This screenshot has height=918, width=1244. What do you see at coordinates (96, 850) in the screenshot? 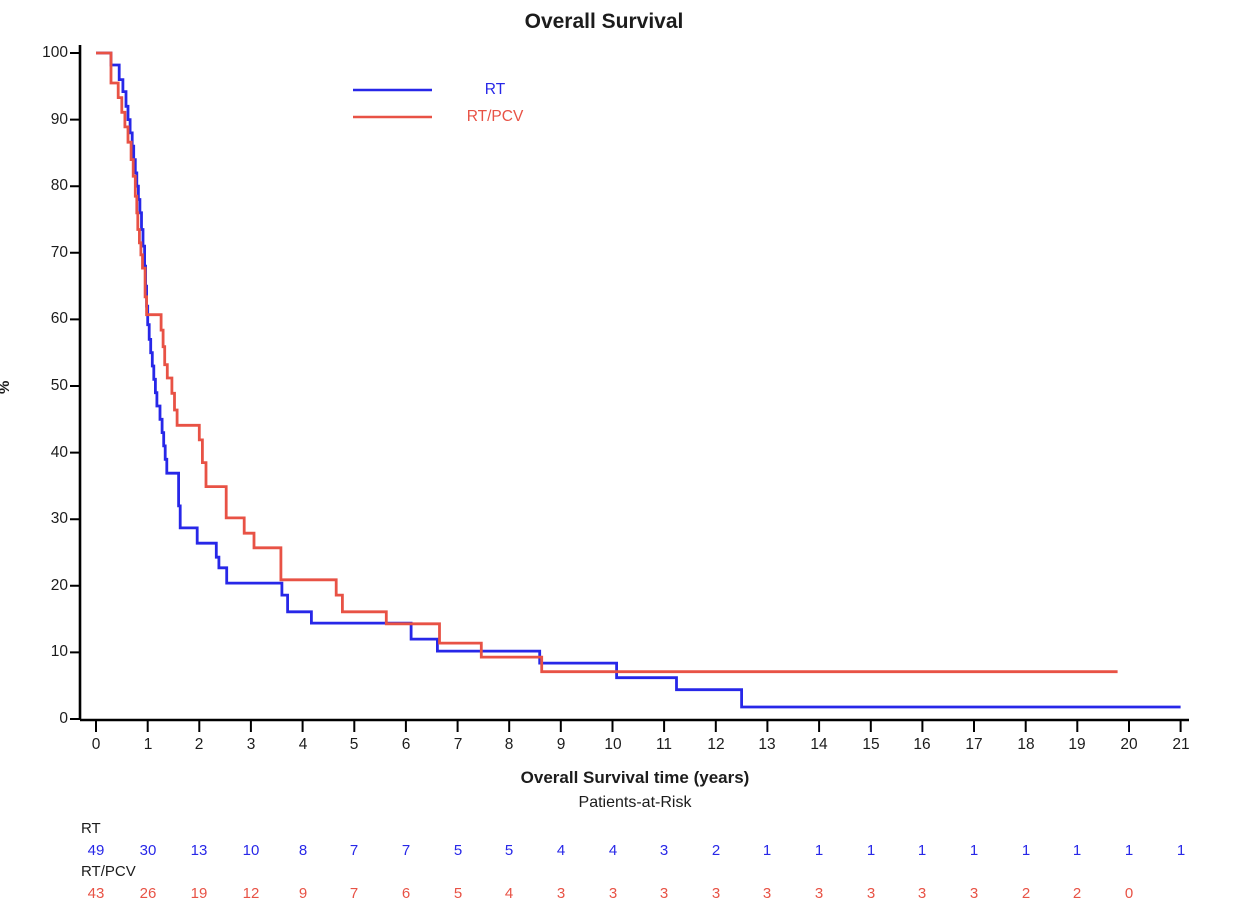
I see `at-risk-value: 49` at bounding box center [96, 850].